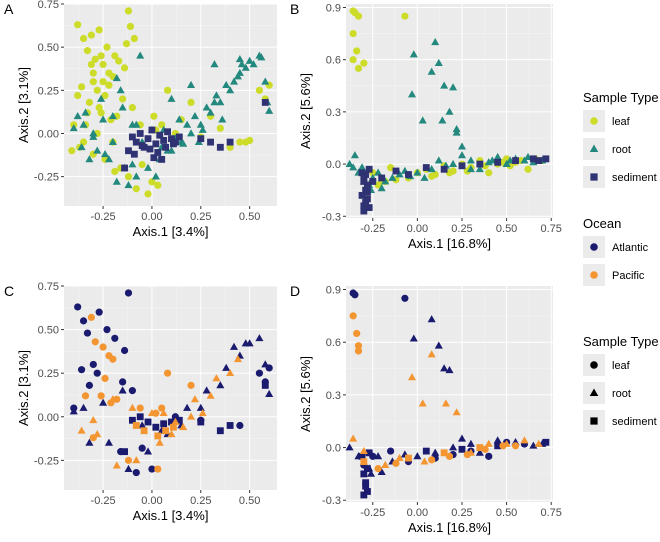 The image size is (660, 542). Describe the element at coordinates (594, 177) in the screenshot. I see `legend-key-square` at that location.